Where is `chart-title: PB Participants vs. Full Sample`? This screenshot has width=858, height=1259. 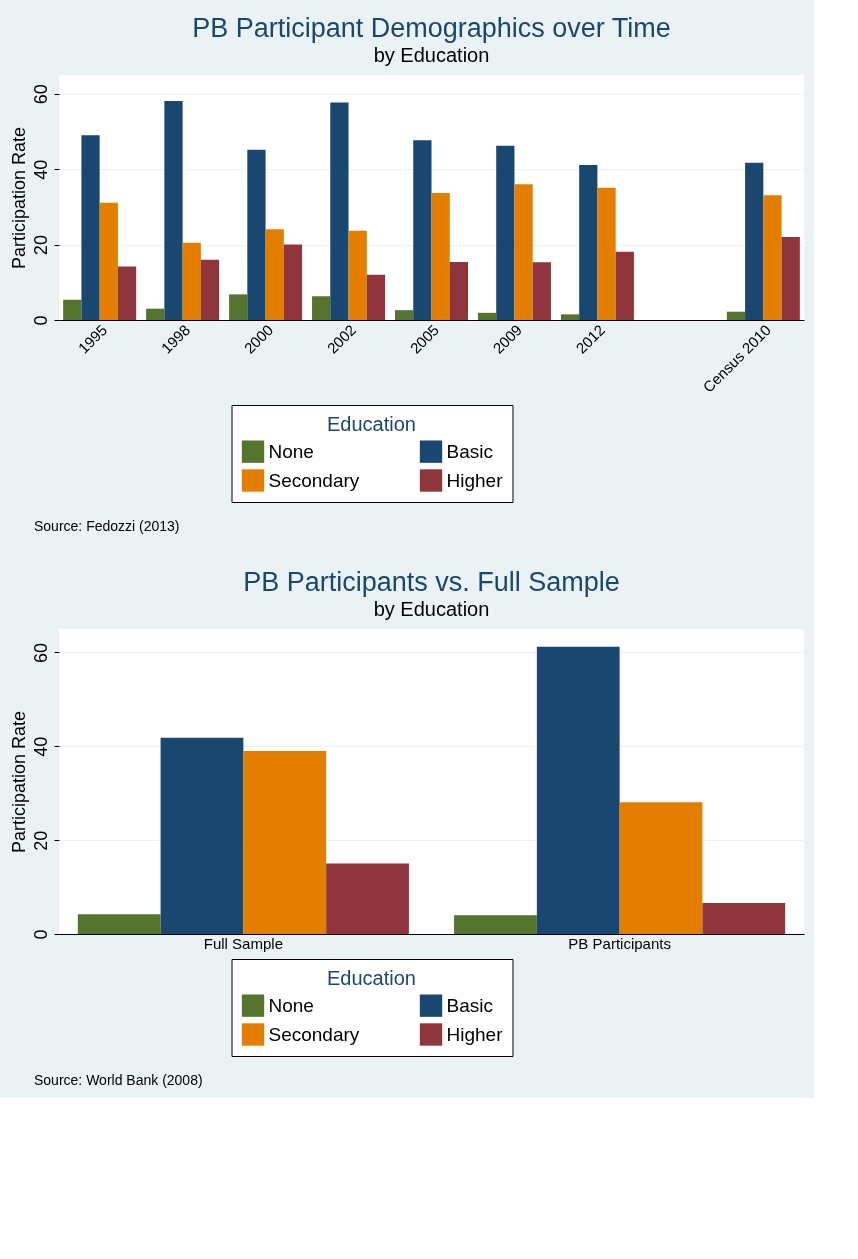 chart-title: PB Participants vs. Full Sample is located at coordinates (431, 582).